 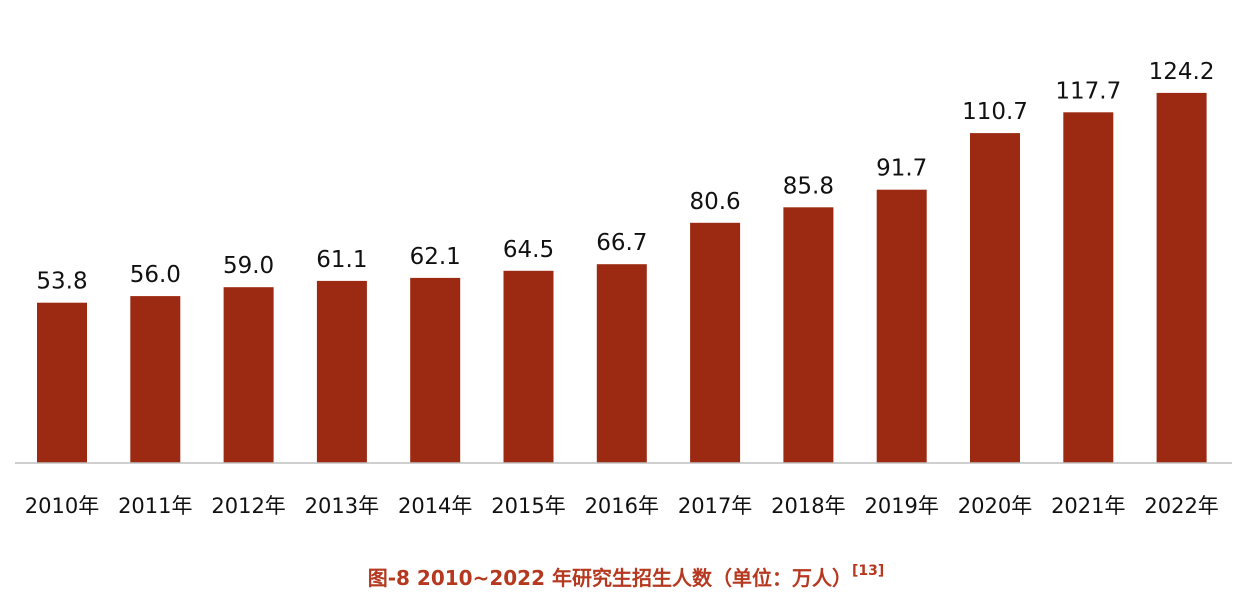 I want to click on chart-title-text: 图-8 2010~2022 年研究生招生人数（单位：万人）, so click(x=609, y=578).